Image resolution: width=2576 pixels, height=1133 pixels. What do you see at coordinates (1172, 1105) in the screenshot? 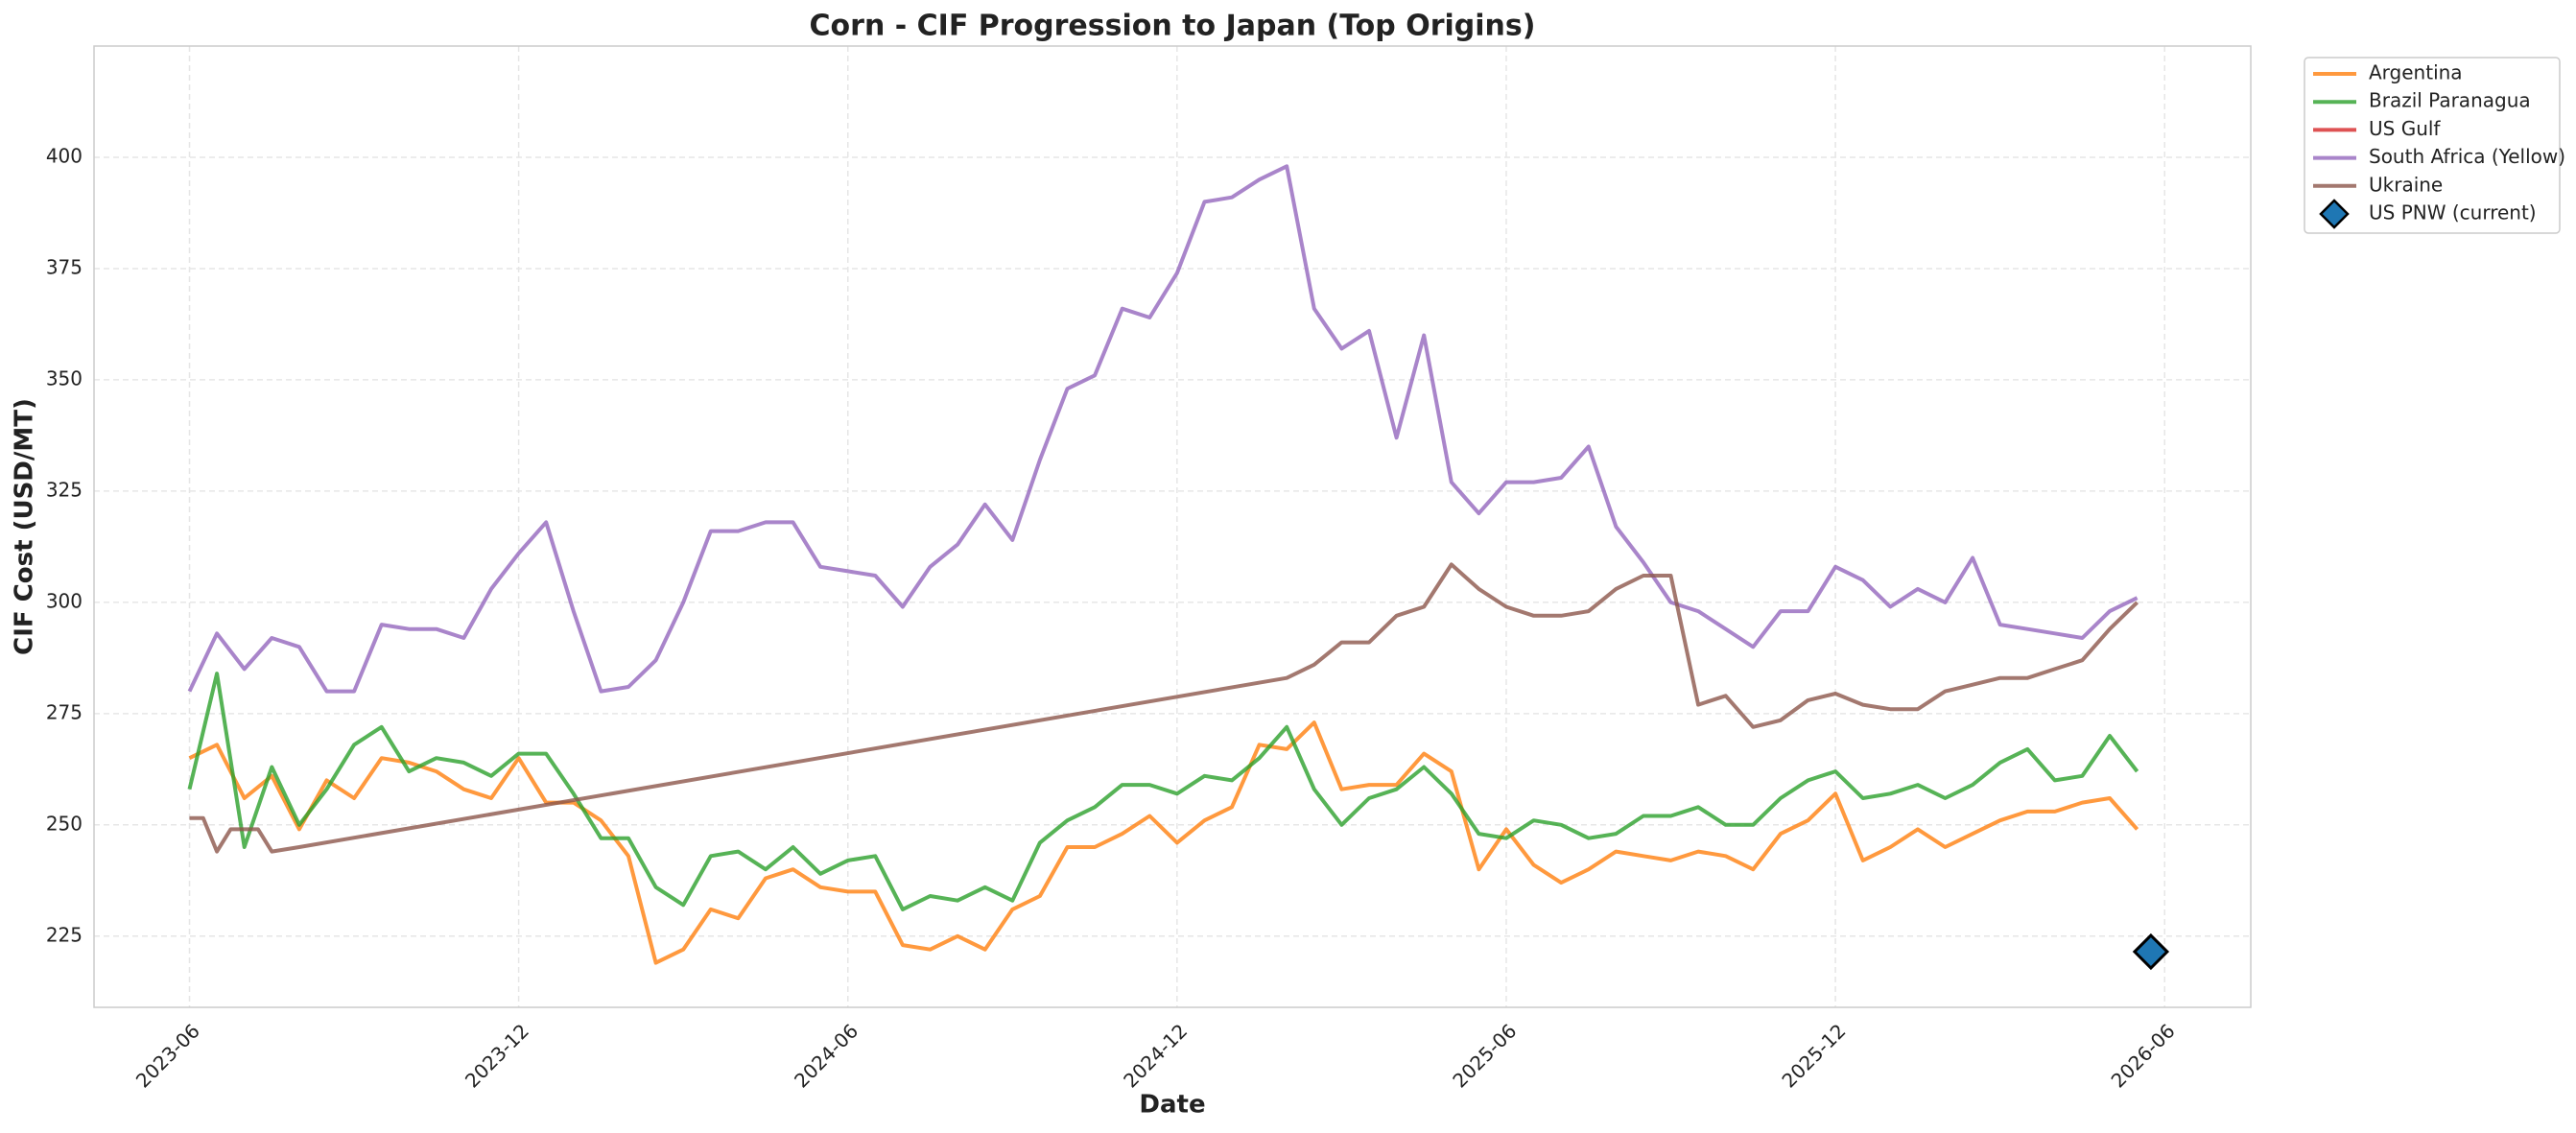
I see `x-axis-label: Date` at bounding box center [1172, 1105].